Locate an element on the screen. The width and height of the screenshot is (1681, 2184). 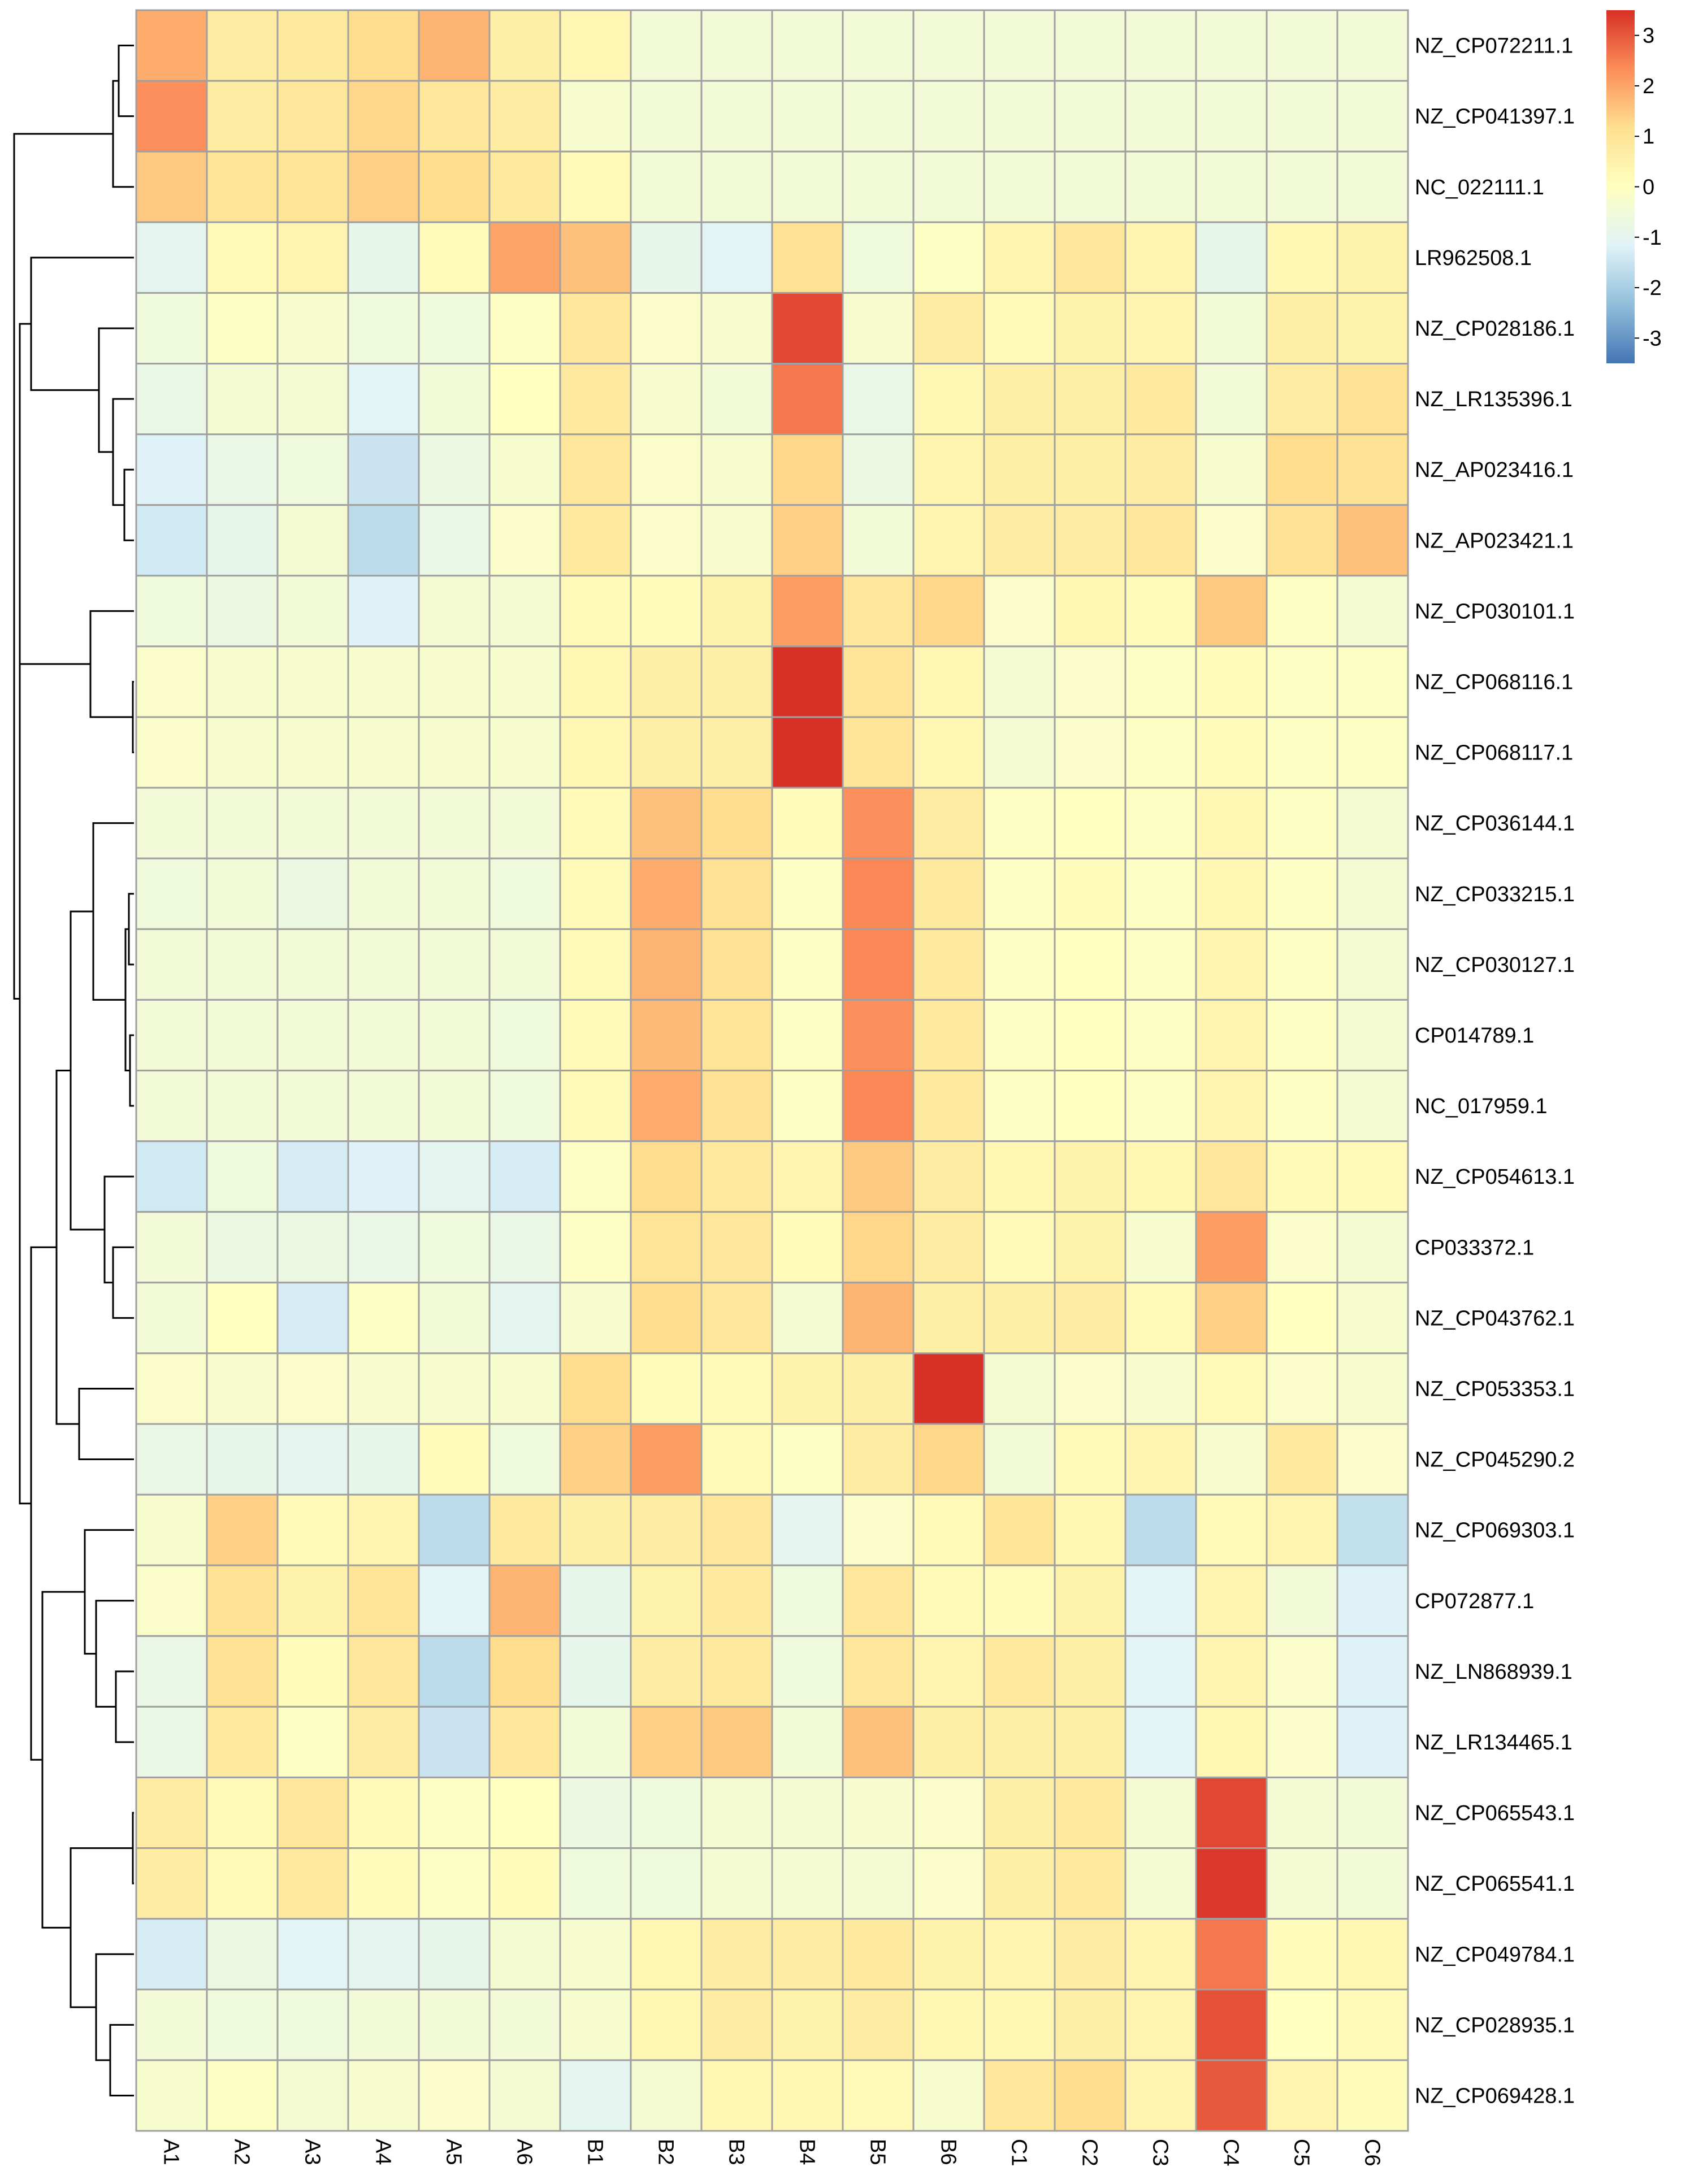
heatmap-cell-NC_017959.1-C3 is located at coordinates (1160, 1106).